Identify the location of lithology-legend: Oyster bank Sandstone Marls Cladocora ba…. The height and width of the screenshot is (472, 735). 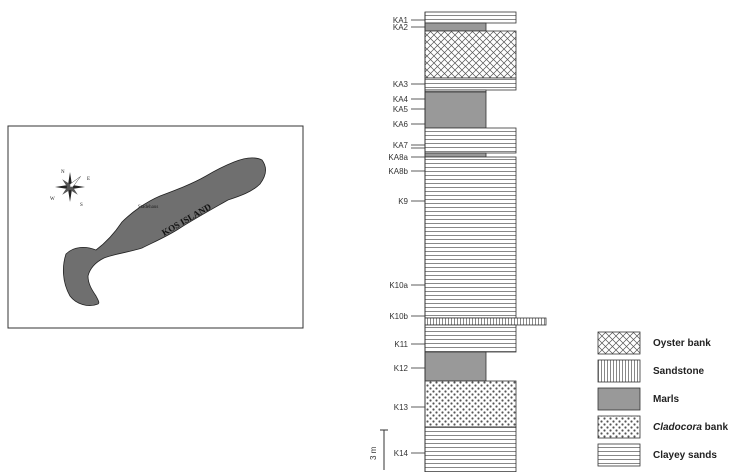
(662, 399).